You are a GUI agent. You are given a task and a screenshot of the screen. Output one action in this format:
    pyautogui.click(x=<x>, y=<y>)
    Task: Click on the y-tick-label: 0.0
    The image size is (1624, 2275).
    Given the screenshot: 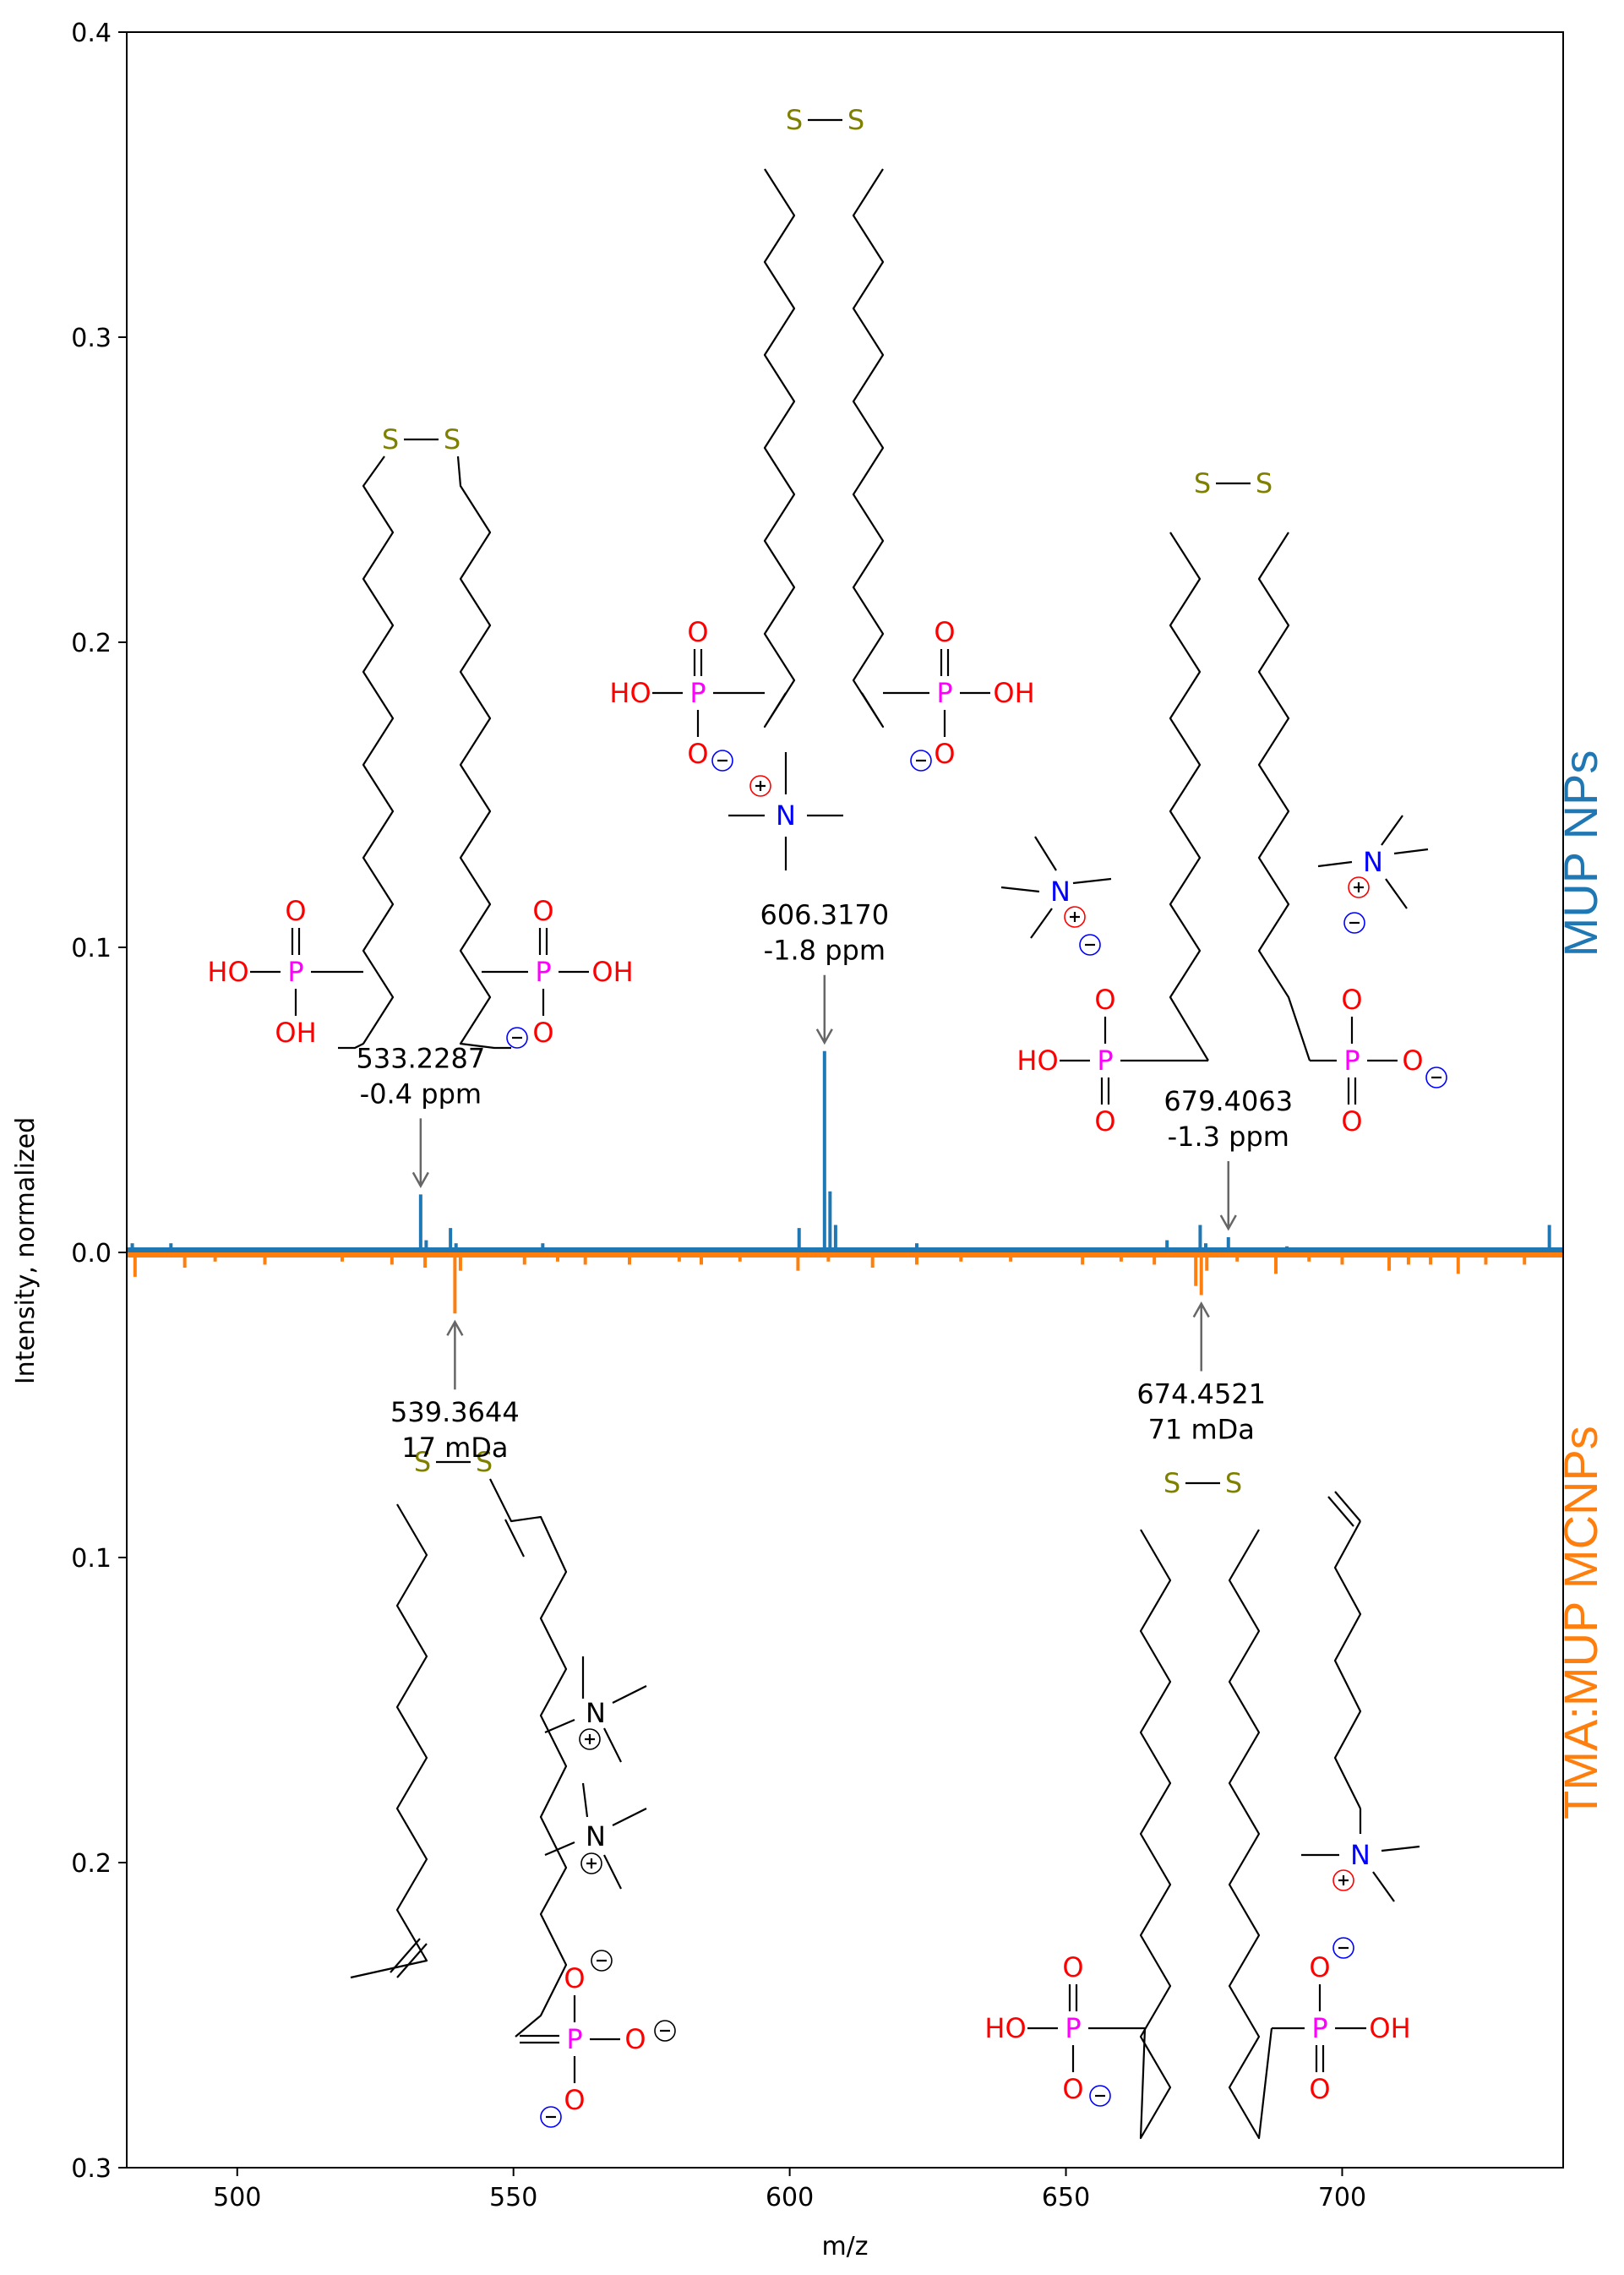 What is the action you would take?
    pyautogui.click(x=91, y=1253)
    